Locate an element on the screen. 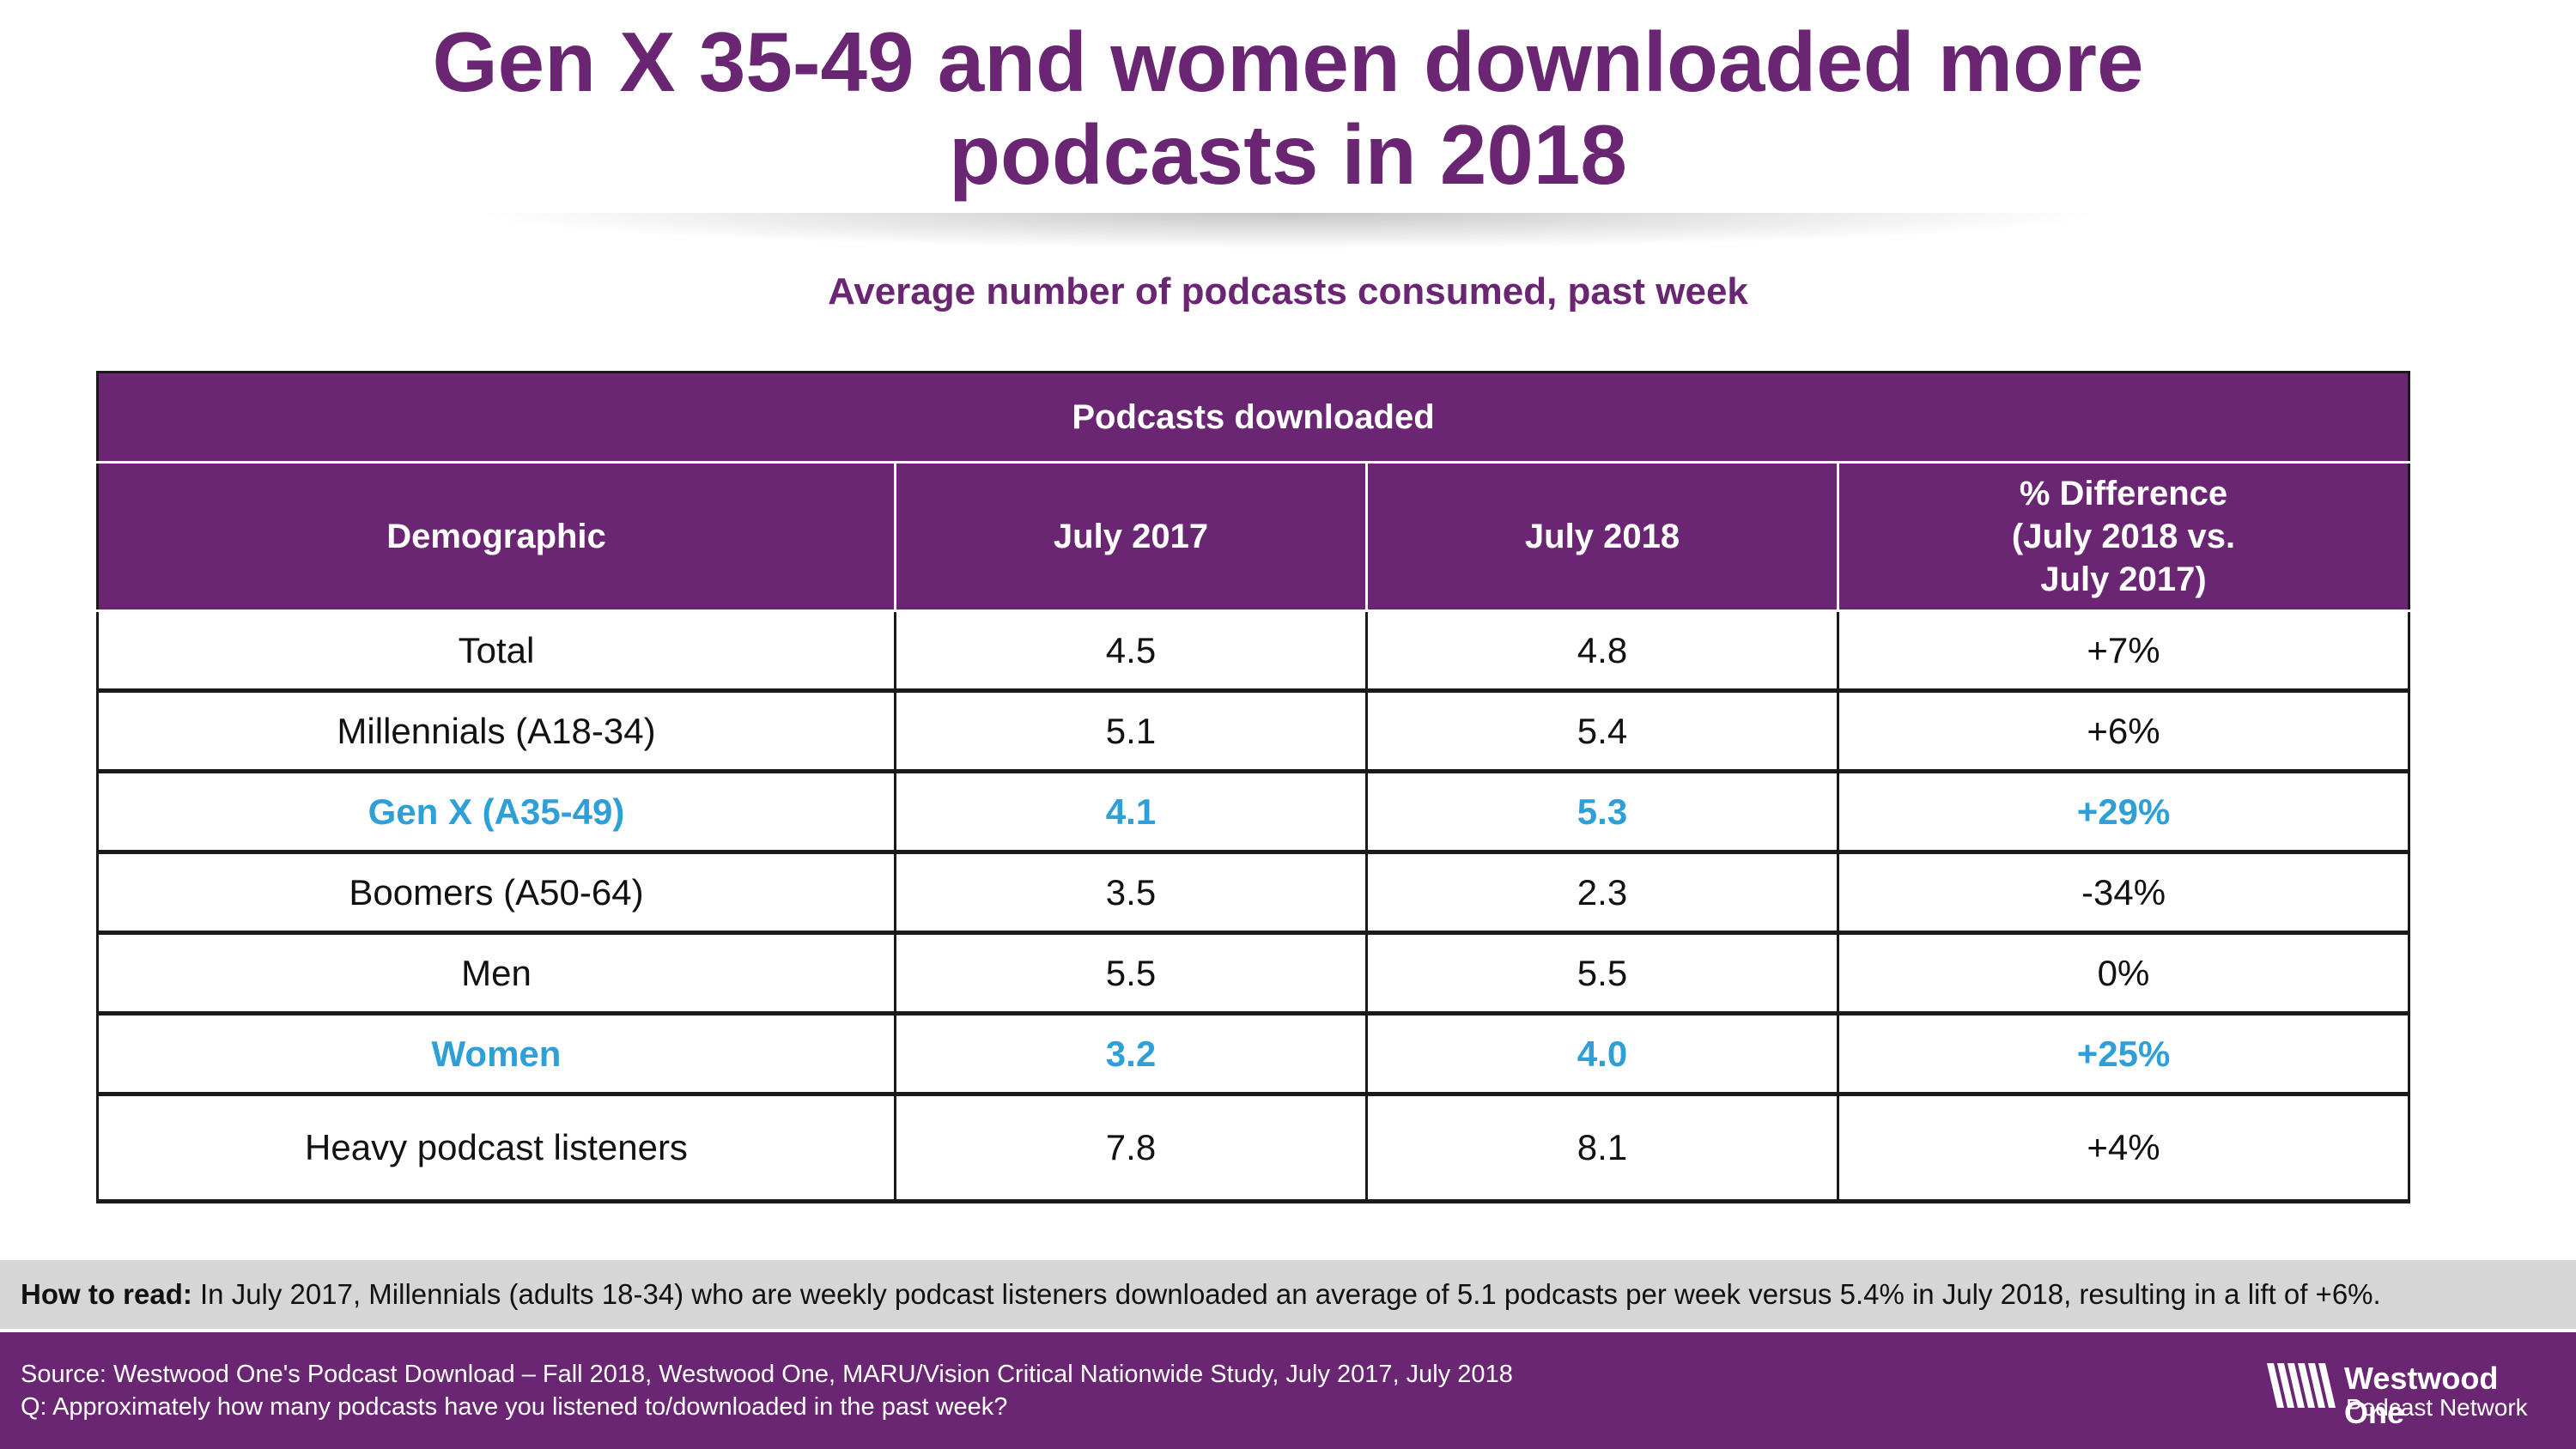  july-2017-cell: 5.5 is located at coordinates (1131, 973).